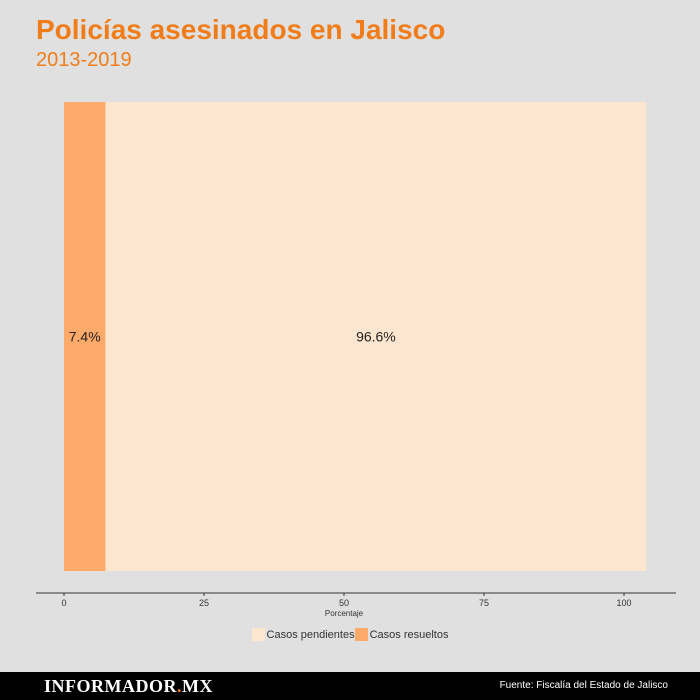 This screenshot has width=700, height=700. Describe the element at coordinates (361, 634) in the screenshot. I see `legend-swatch-casos-resueltos` at that location.